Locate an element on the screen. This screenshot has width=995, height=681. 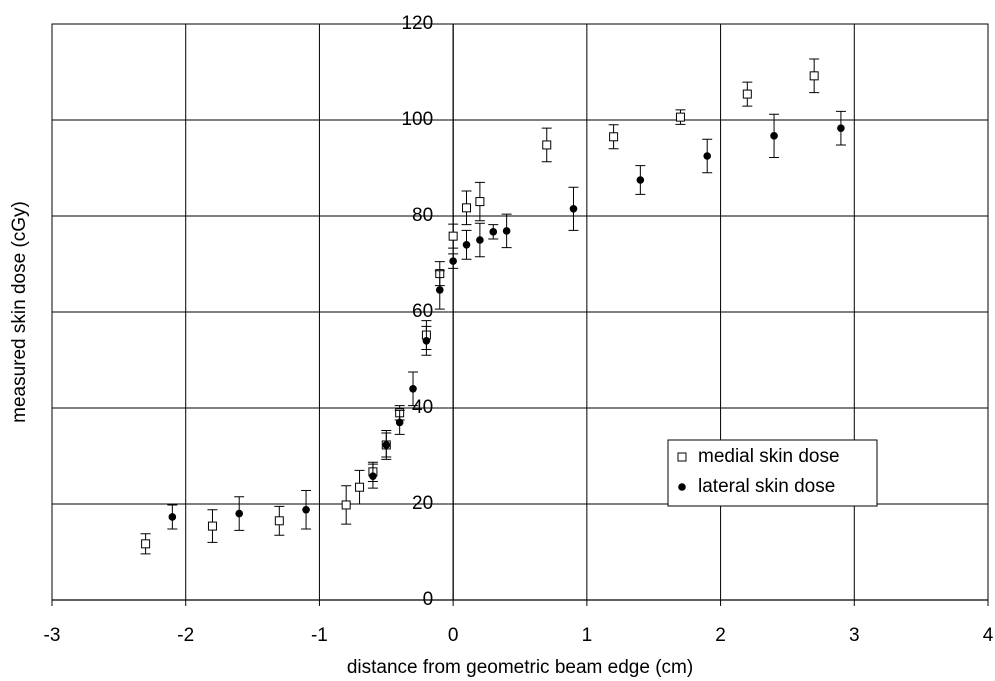
x-tick-label: -3 is located at coordinates (52, 635).